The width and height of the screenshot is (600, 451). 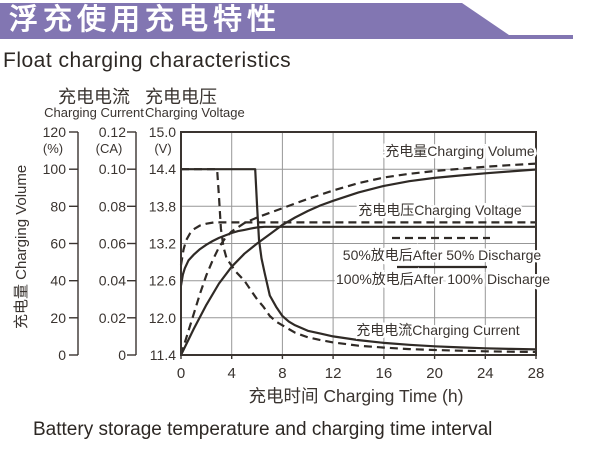 I want to click on volume-tick-label: 20, so click(x=58, y=318).